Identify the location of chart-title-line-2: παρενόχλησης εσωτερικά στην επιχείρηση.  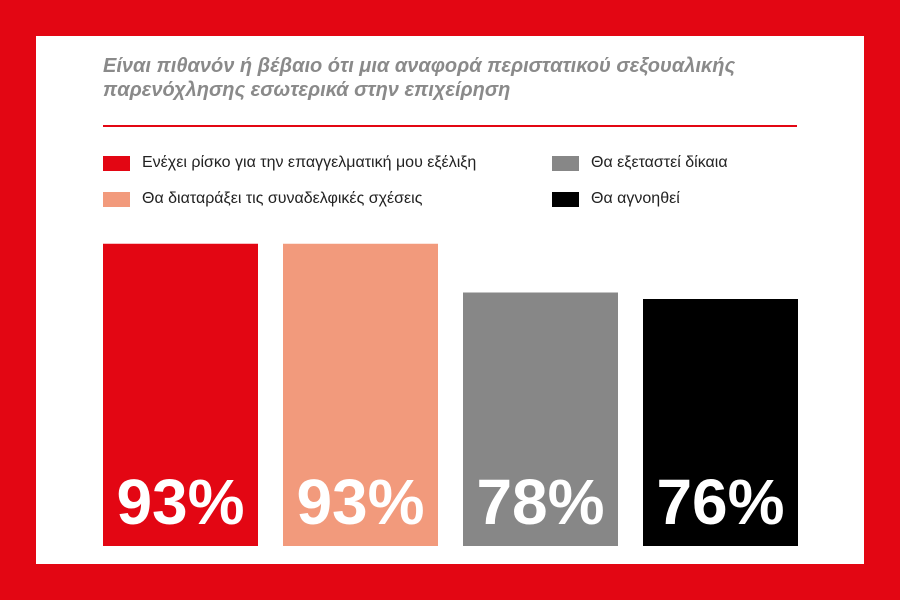
(307, 90).